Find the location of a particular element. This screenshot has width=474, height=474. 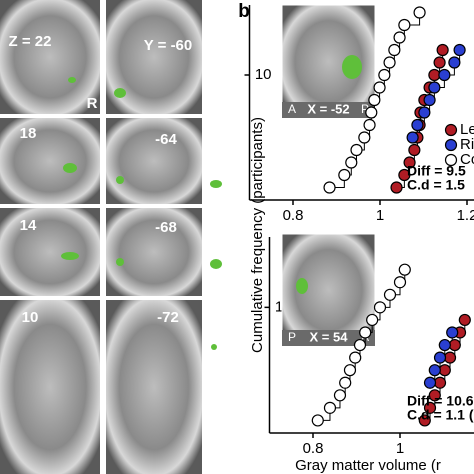

inset-label: A is located at coordinates (292, 109).